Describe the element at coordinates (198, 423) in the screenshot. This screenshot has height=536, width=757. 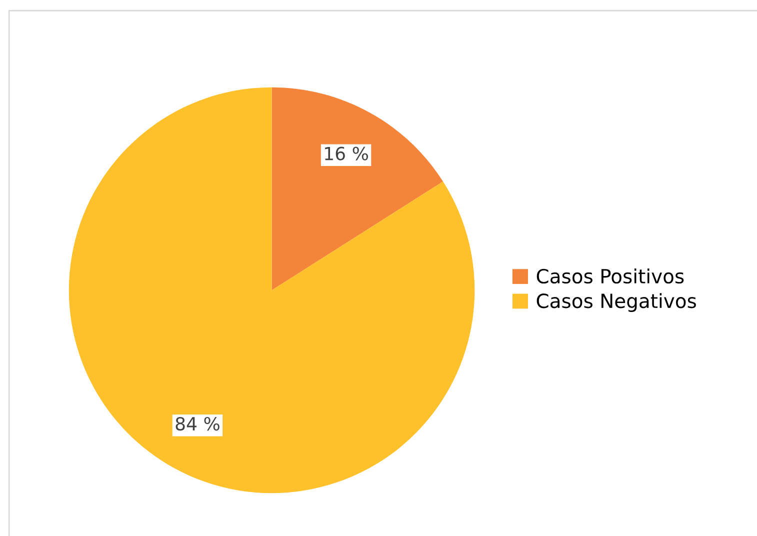
I see `data-label: 84 %` at that location.